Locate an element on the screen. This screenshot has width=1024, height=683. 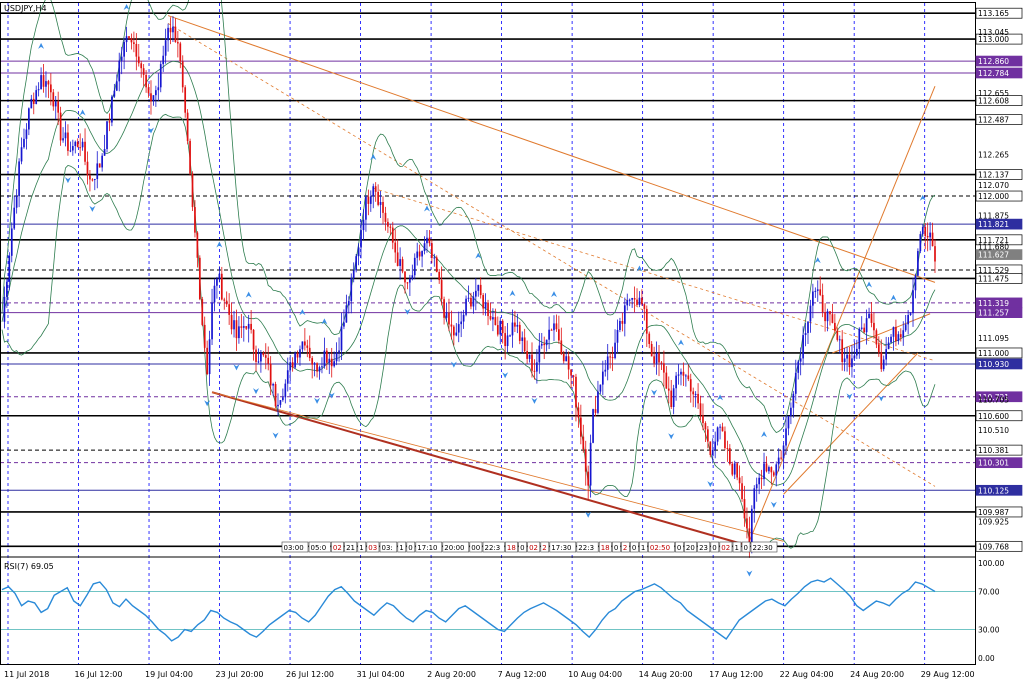
session-label: 0 is located at coordinates (410, 548).